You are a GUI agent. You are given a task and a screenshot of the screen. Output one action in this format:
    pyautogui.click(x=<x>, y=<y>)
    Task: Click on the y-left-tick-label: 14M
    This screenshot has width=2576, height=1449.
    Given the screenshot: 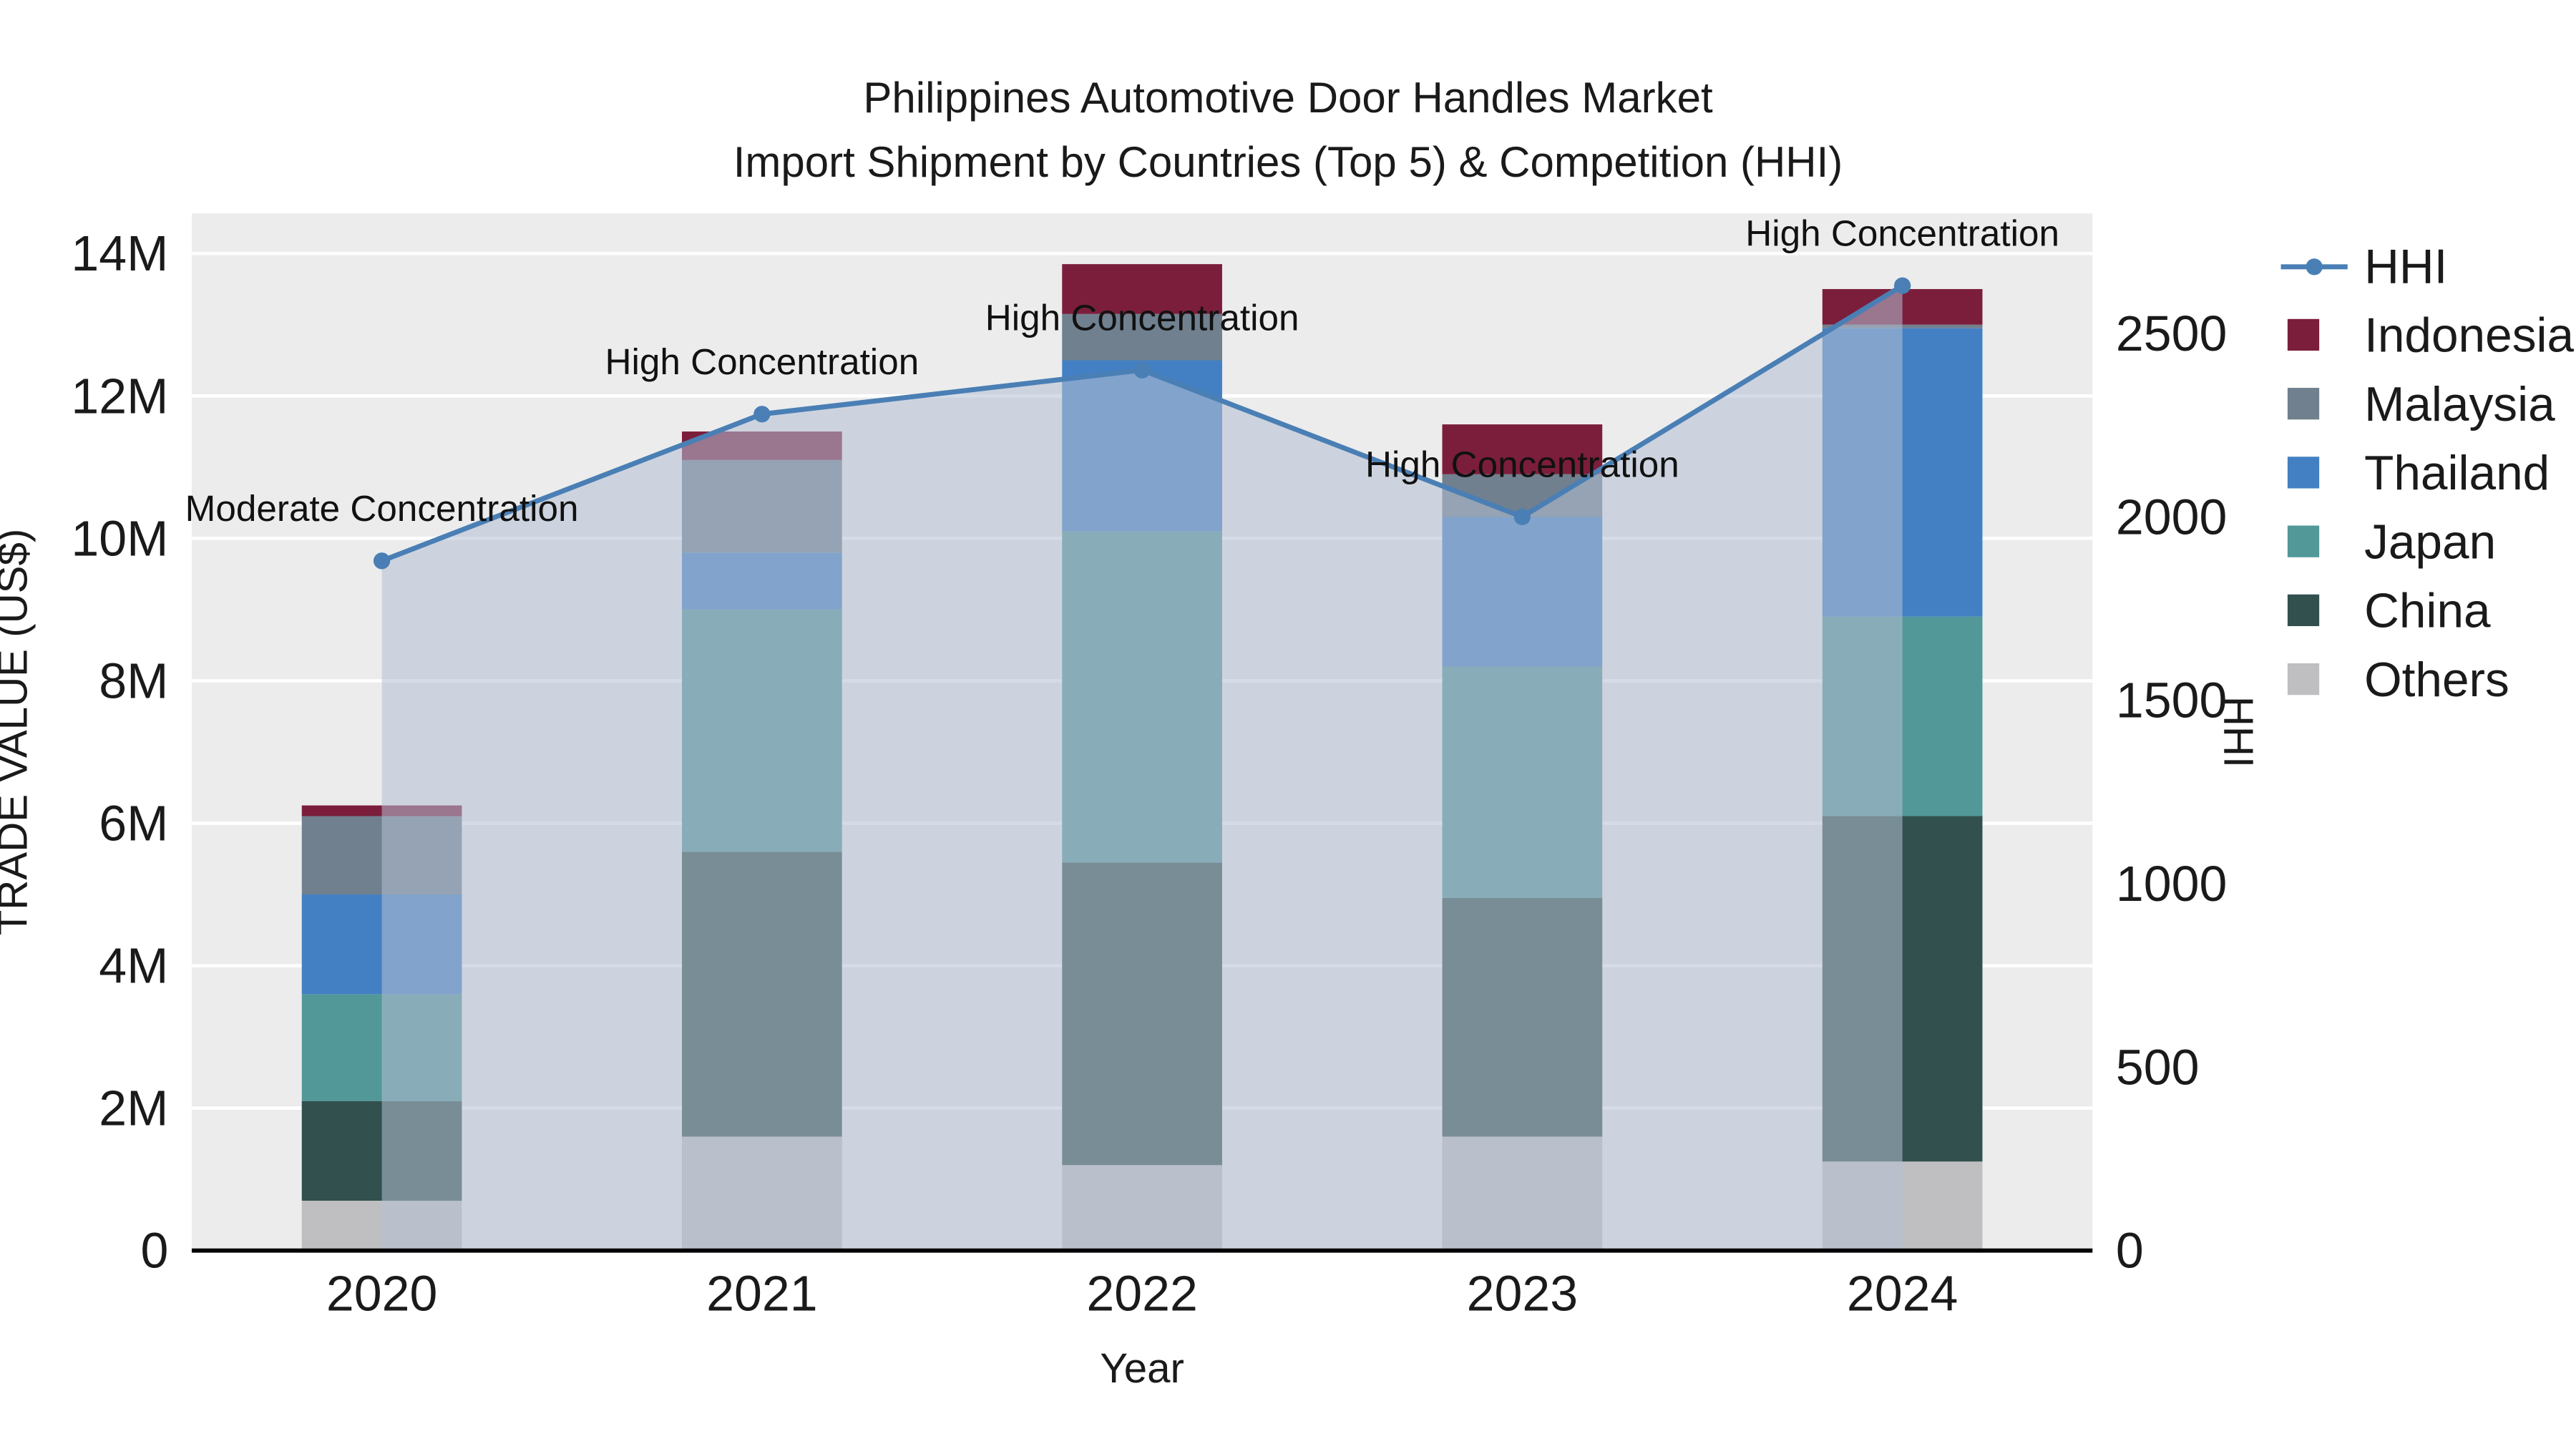 What is the action you would take?
    pyautogui.click(x=119, y=253)
    